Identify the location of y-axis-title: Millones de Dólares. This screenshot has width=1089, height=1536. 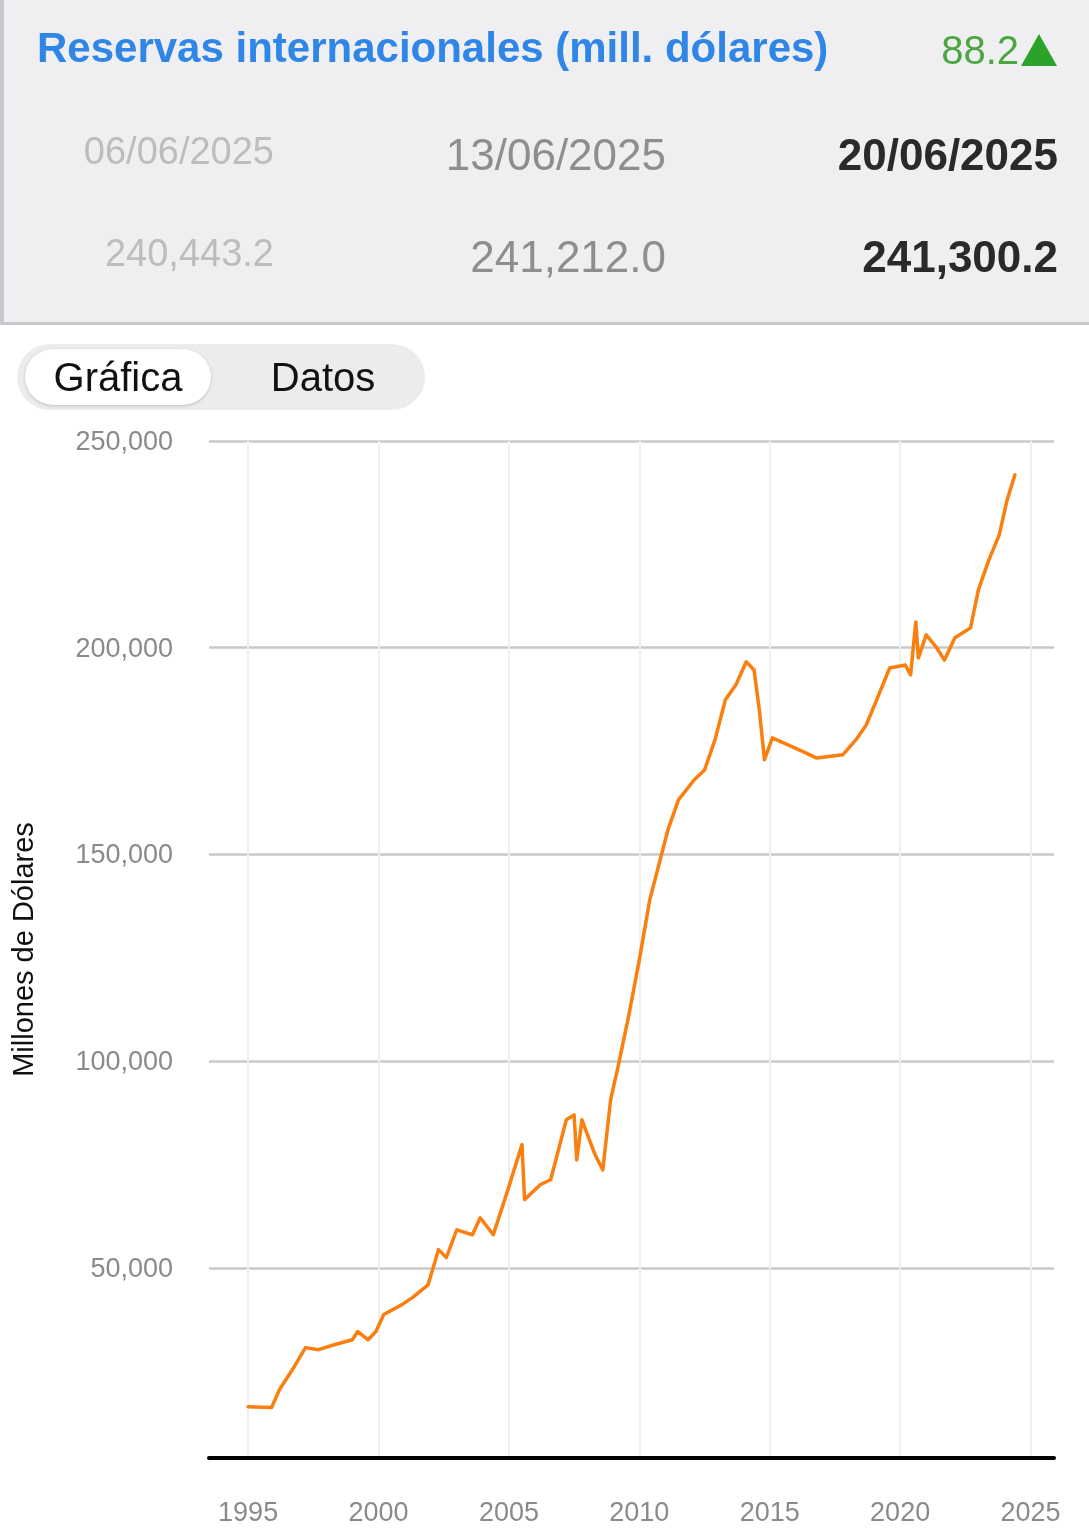
(22, 949).